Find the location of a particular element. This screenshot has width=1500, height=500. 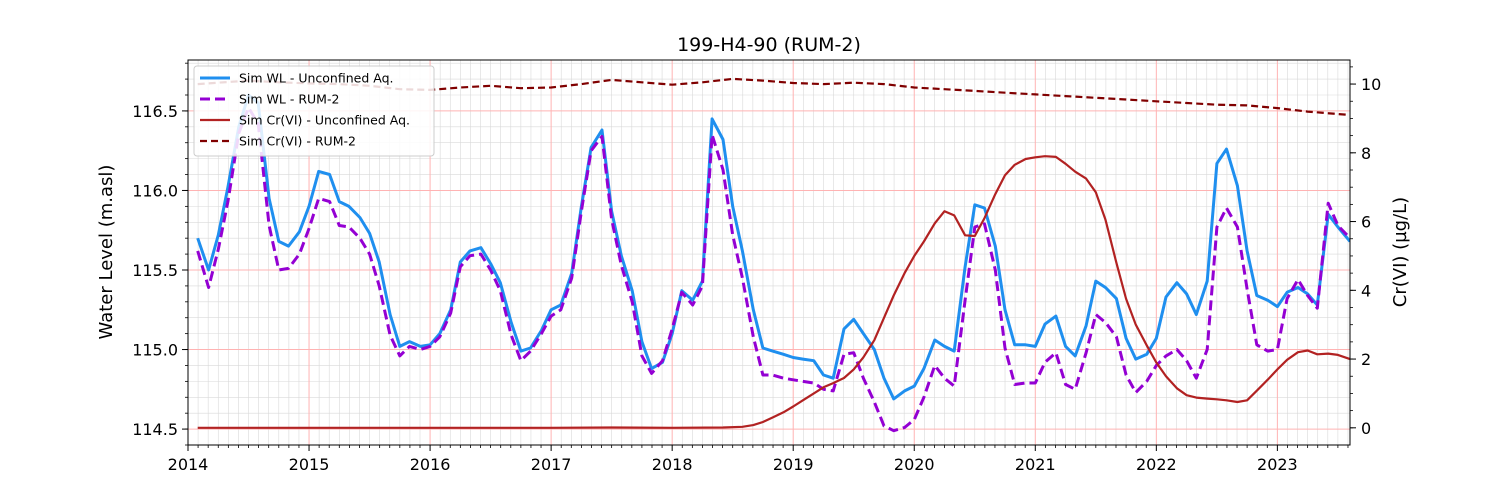

y-tick-label: 116.0 is located at coordinates (155, 190).